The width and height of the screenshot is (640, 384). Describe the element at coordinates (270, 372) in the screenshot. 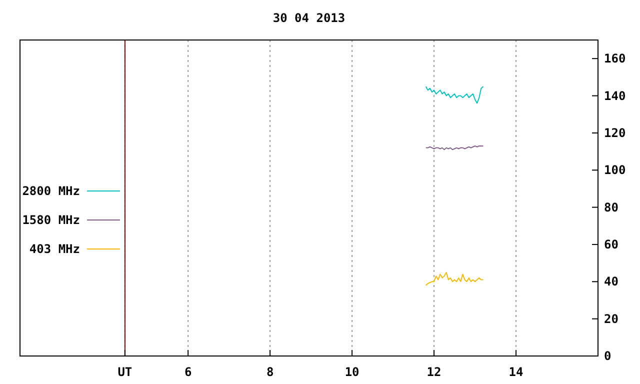

I see `x-tick-label: 8` at that location.